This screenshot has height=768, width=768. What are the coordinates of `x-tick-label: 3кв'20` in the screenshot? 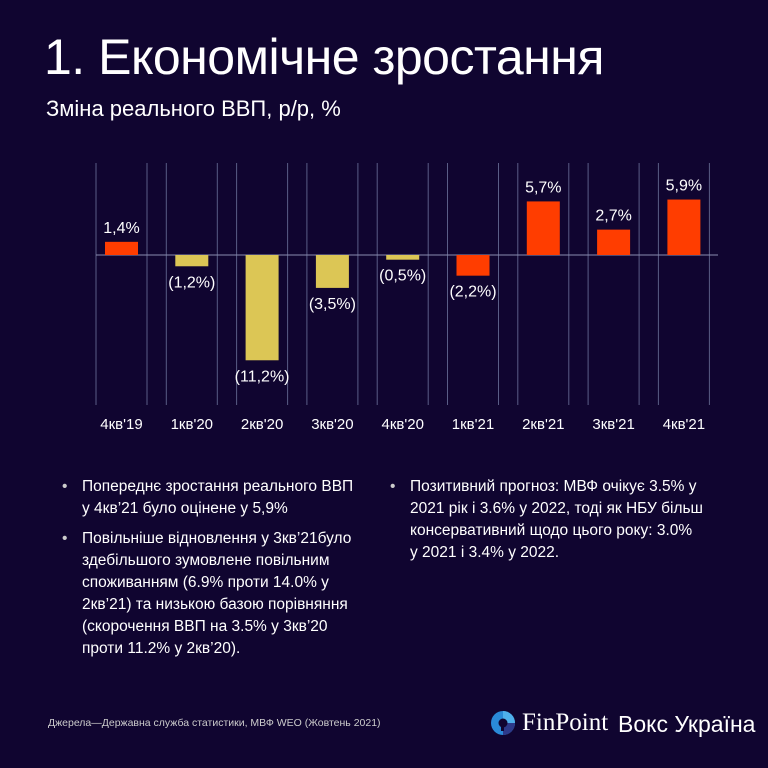 It's located at (332, 424).